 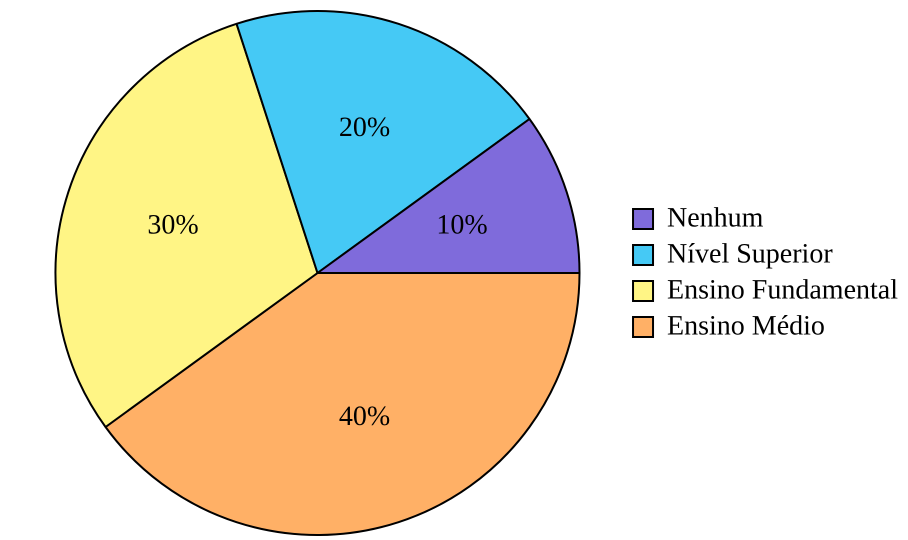 I want to click on legend-label: Nível Superior, so click(x=750, y=254).